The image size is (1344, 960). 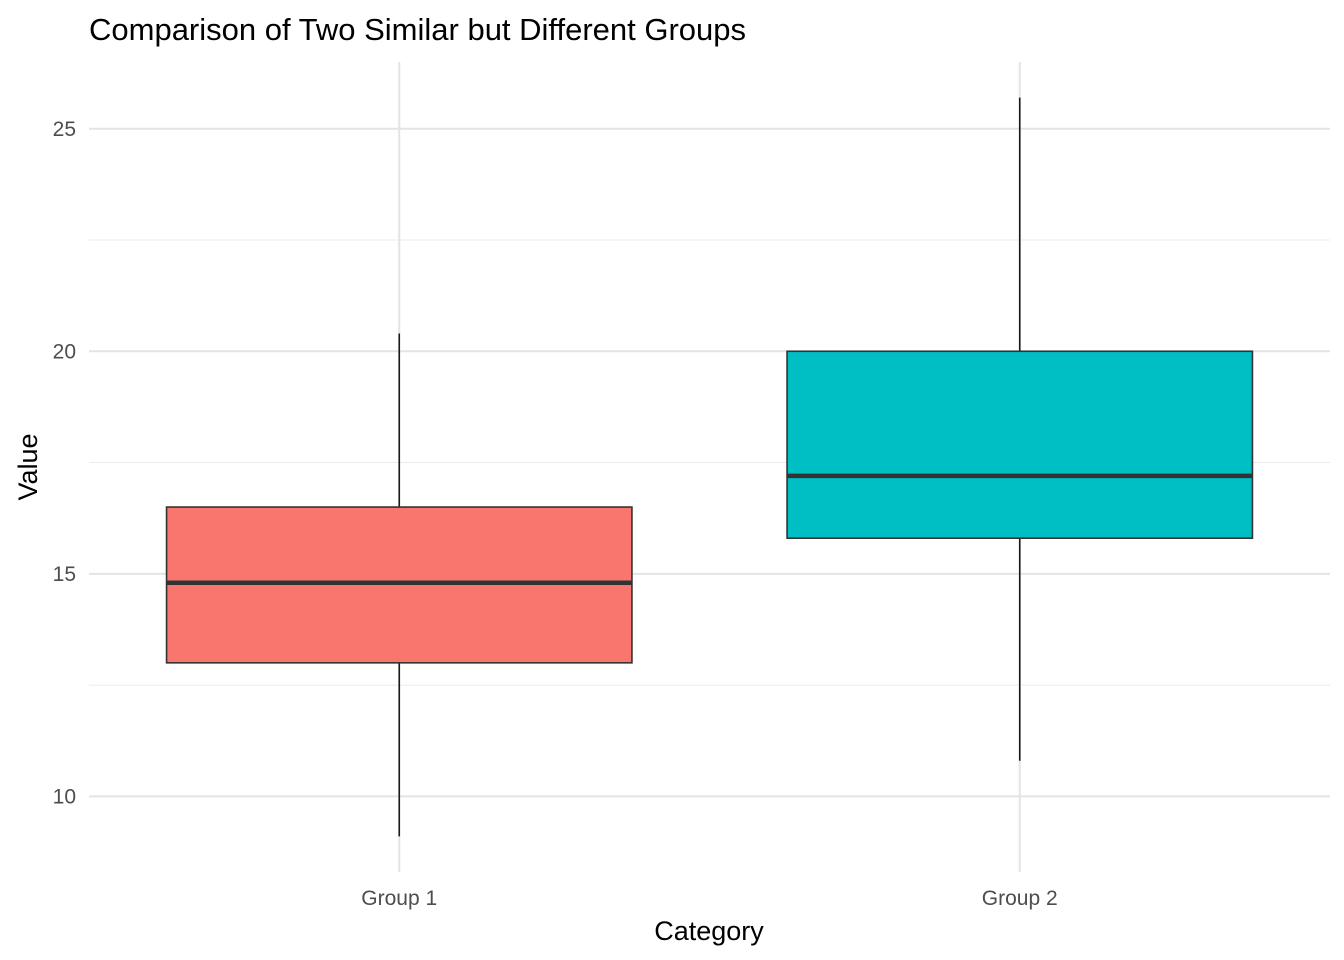 I want to click on y-tick-label: 15, so click(x=64, y=574).